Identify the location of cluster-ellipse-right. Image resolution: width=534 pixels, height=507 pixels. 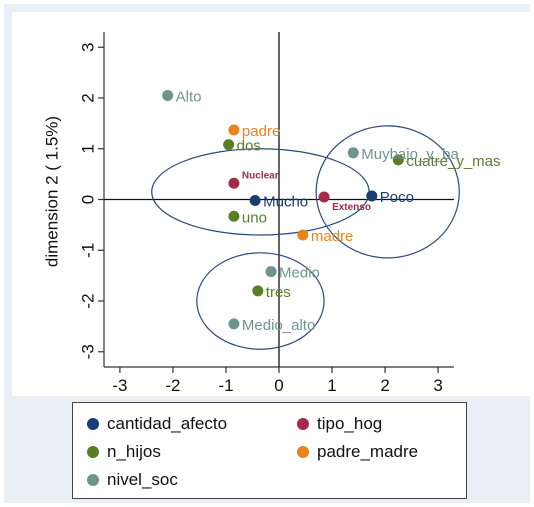
(387, 192).